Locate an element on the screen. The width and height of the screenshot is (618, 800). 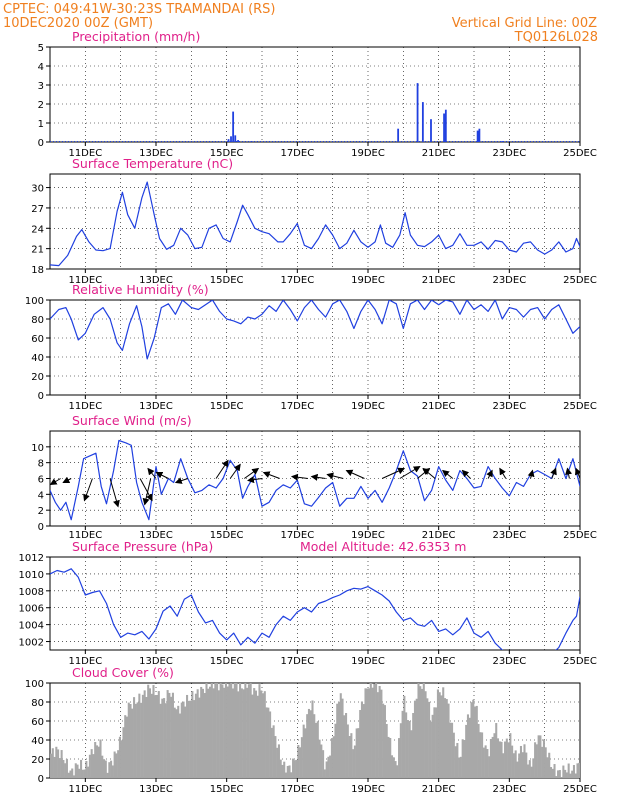
y-tick-label: 6 is located at coordinates (41, 480).